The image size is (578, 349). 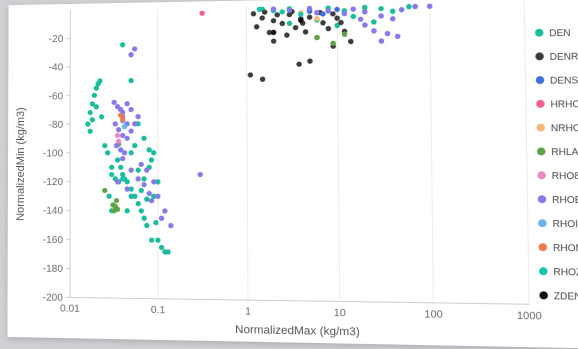 I want to click on legend-marker-rhla, so click(x=541, y=151).